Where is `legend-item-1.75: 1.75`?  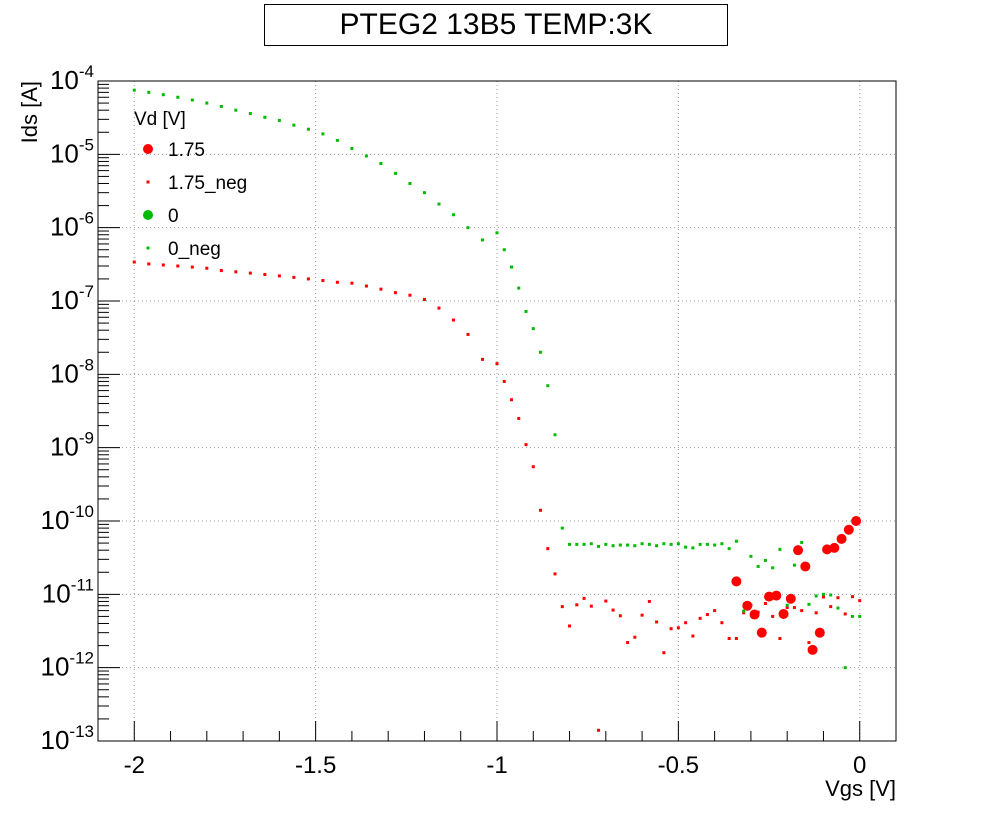
legend-item-1.75: 1.75 is located at coordinates (174, 150).